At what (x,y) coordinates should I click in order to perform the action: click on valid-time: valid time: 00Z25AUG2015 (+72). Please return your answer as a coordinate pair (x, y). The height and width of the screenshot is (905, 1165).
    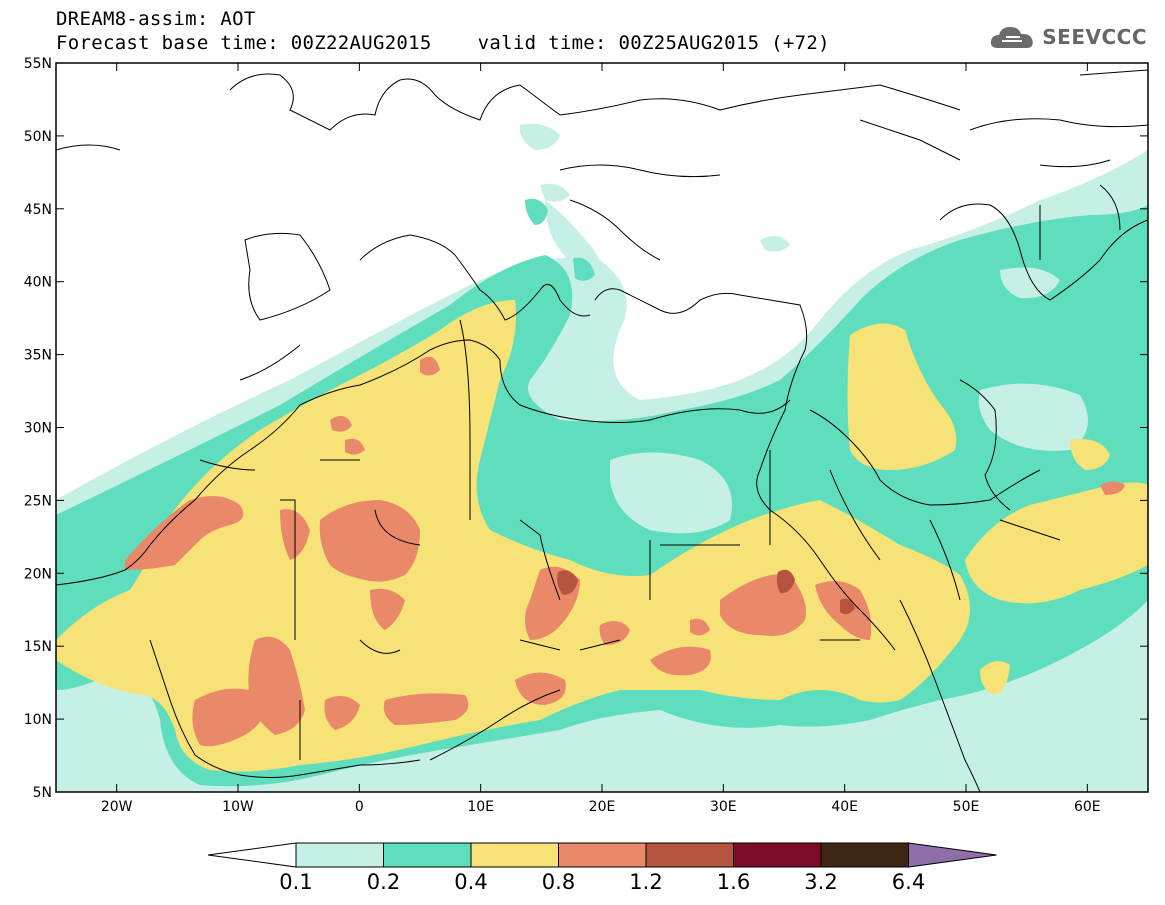
    Looking at the image, I should click on (653, 43).